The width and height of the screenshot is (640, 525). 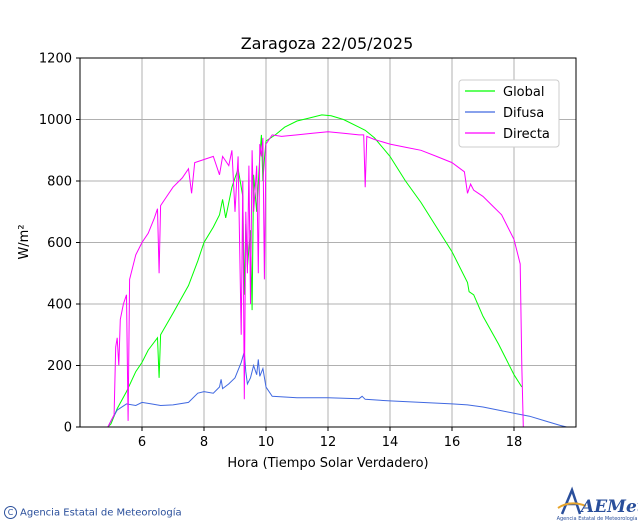 What do you see at coordinates (597, 518) in the screenshot?
I see `aemet-logo-subtext: Agencia Estatal de Meteorología` at bounding box center [597, 518].